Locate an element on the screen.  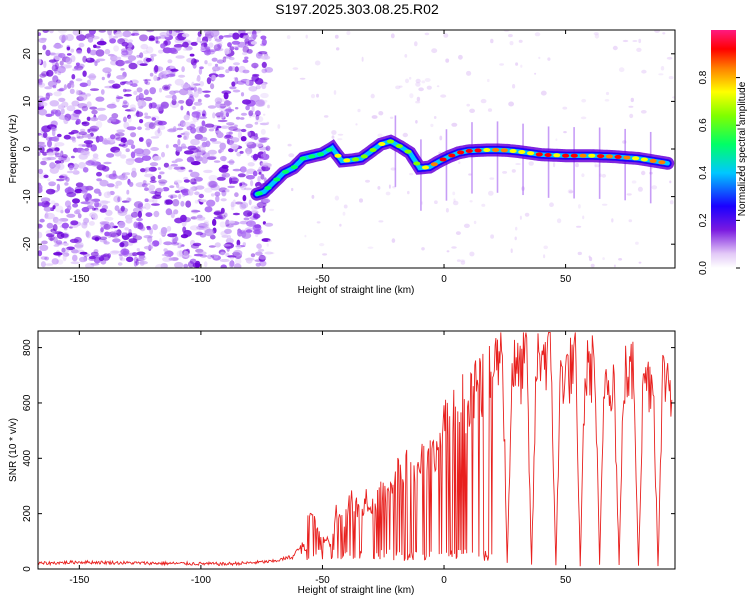
spectrogram-y-tick-label: 10 is located at coordinates (27, 101).